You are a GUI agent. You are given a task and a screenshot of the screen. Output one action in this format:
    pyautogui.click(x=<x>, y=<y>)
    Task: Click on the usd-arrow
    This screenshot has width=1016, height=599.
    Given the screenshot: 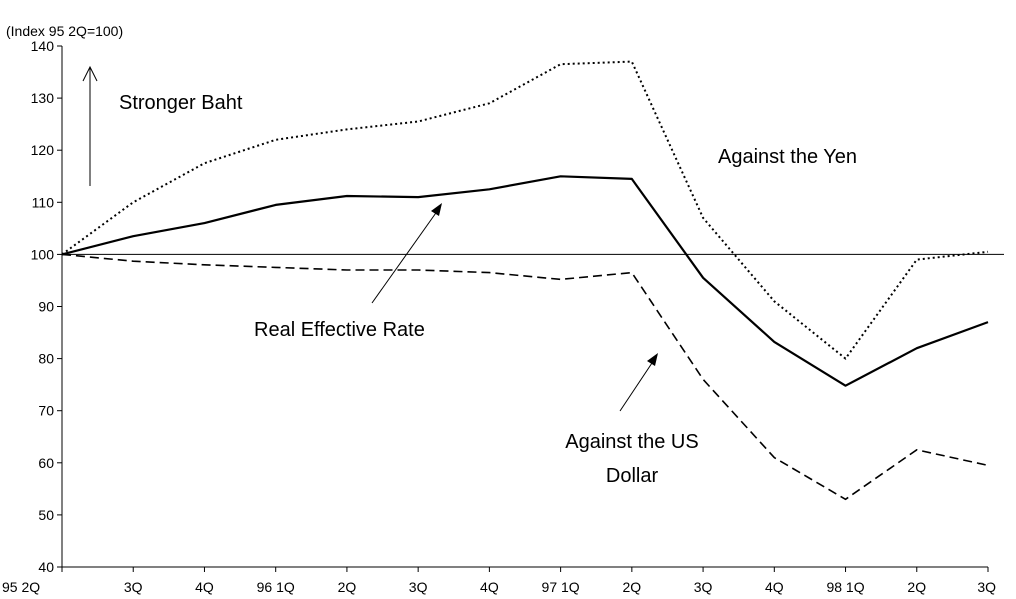 What is the action you would take?
    pyautogui.click(x=638, y=382)
    